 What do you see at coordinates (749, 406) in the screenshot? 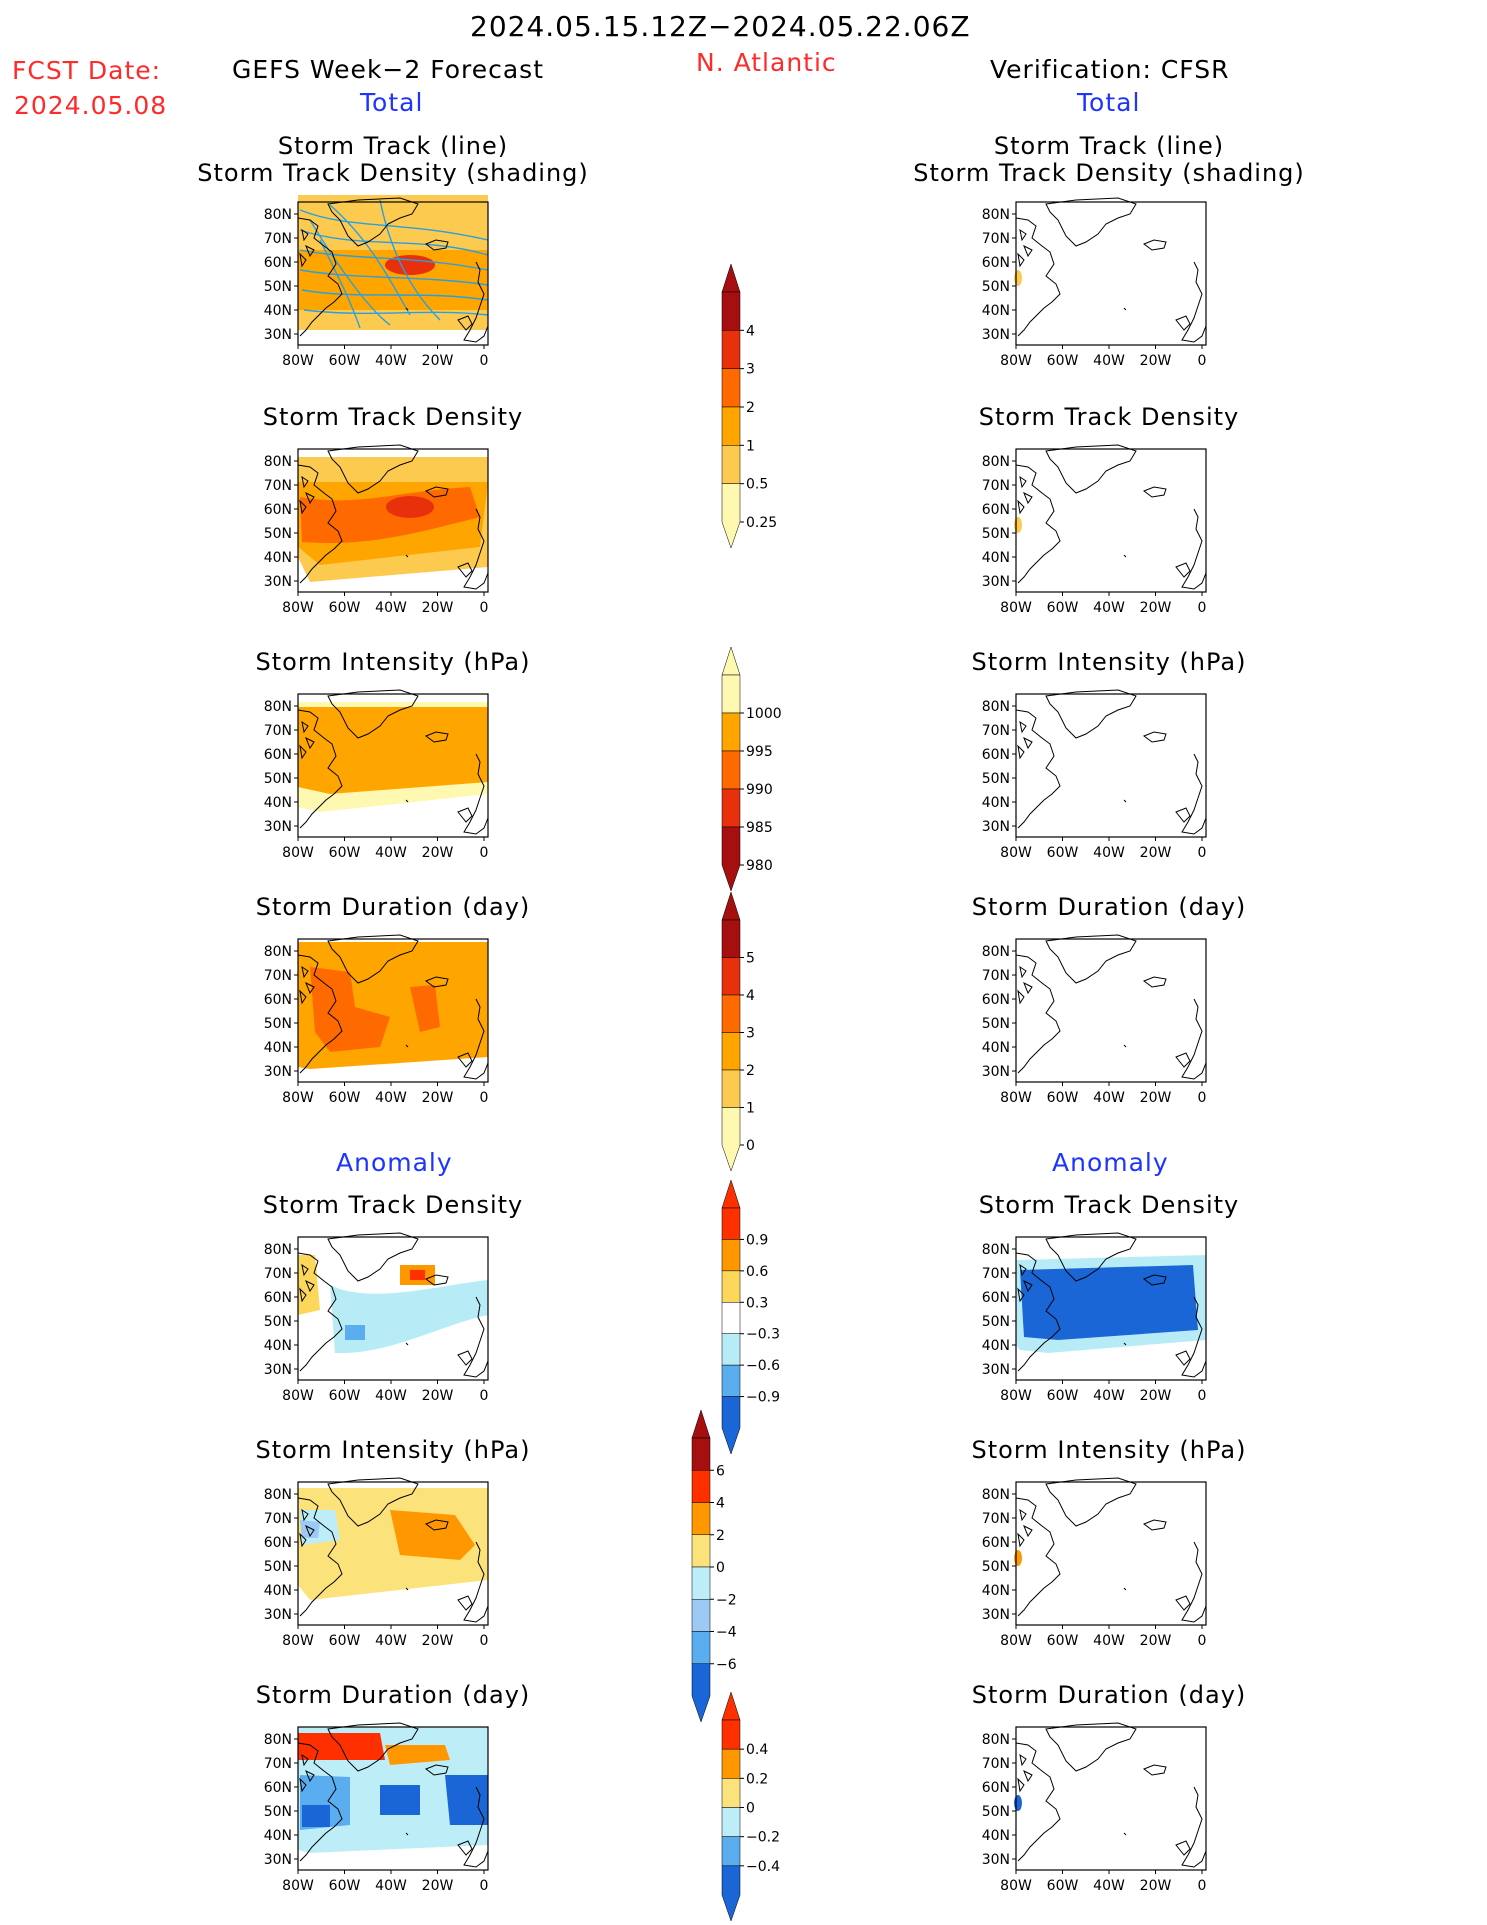
I see `colorbar-density: 4 3 2 1 0.5 0.25` at bounding box center [749, 406].